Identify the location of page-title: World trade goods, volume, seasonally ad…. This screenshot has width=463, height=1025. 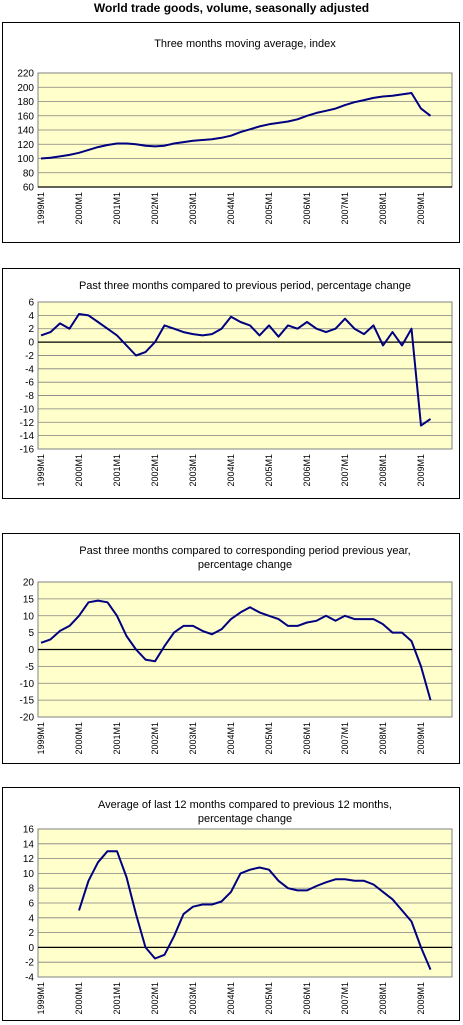
(231, 8).